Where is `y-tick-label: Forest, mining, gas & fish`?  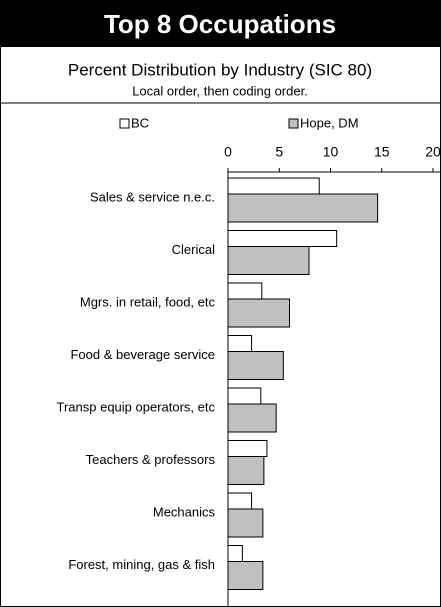
y-tick-label: Forest, mining, gas & fish is located at coordinates (141, 564).